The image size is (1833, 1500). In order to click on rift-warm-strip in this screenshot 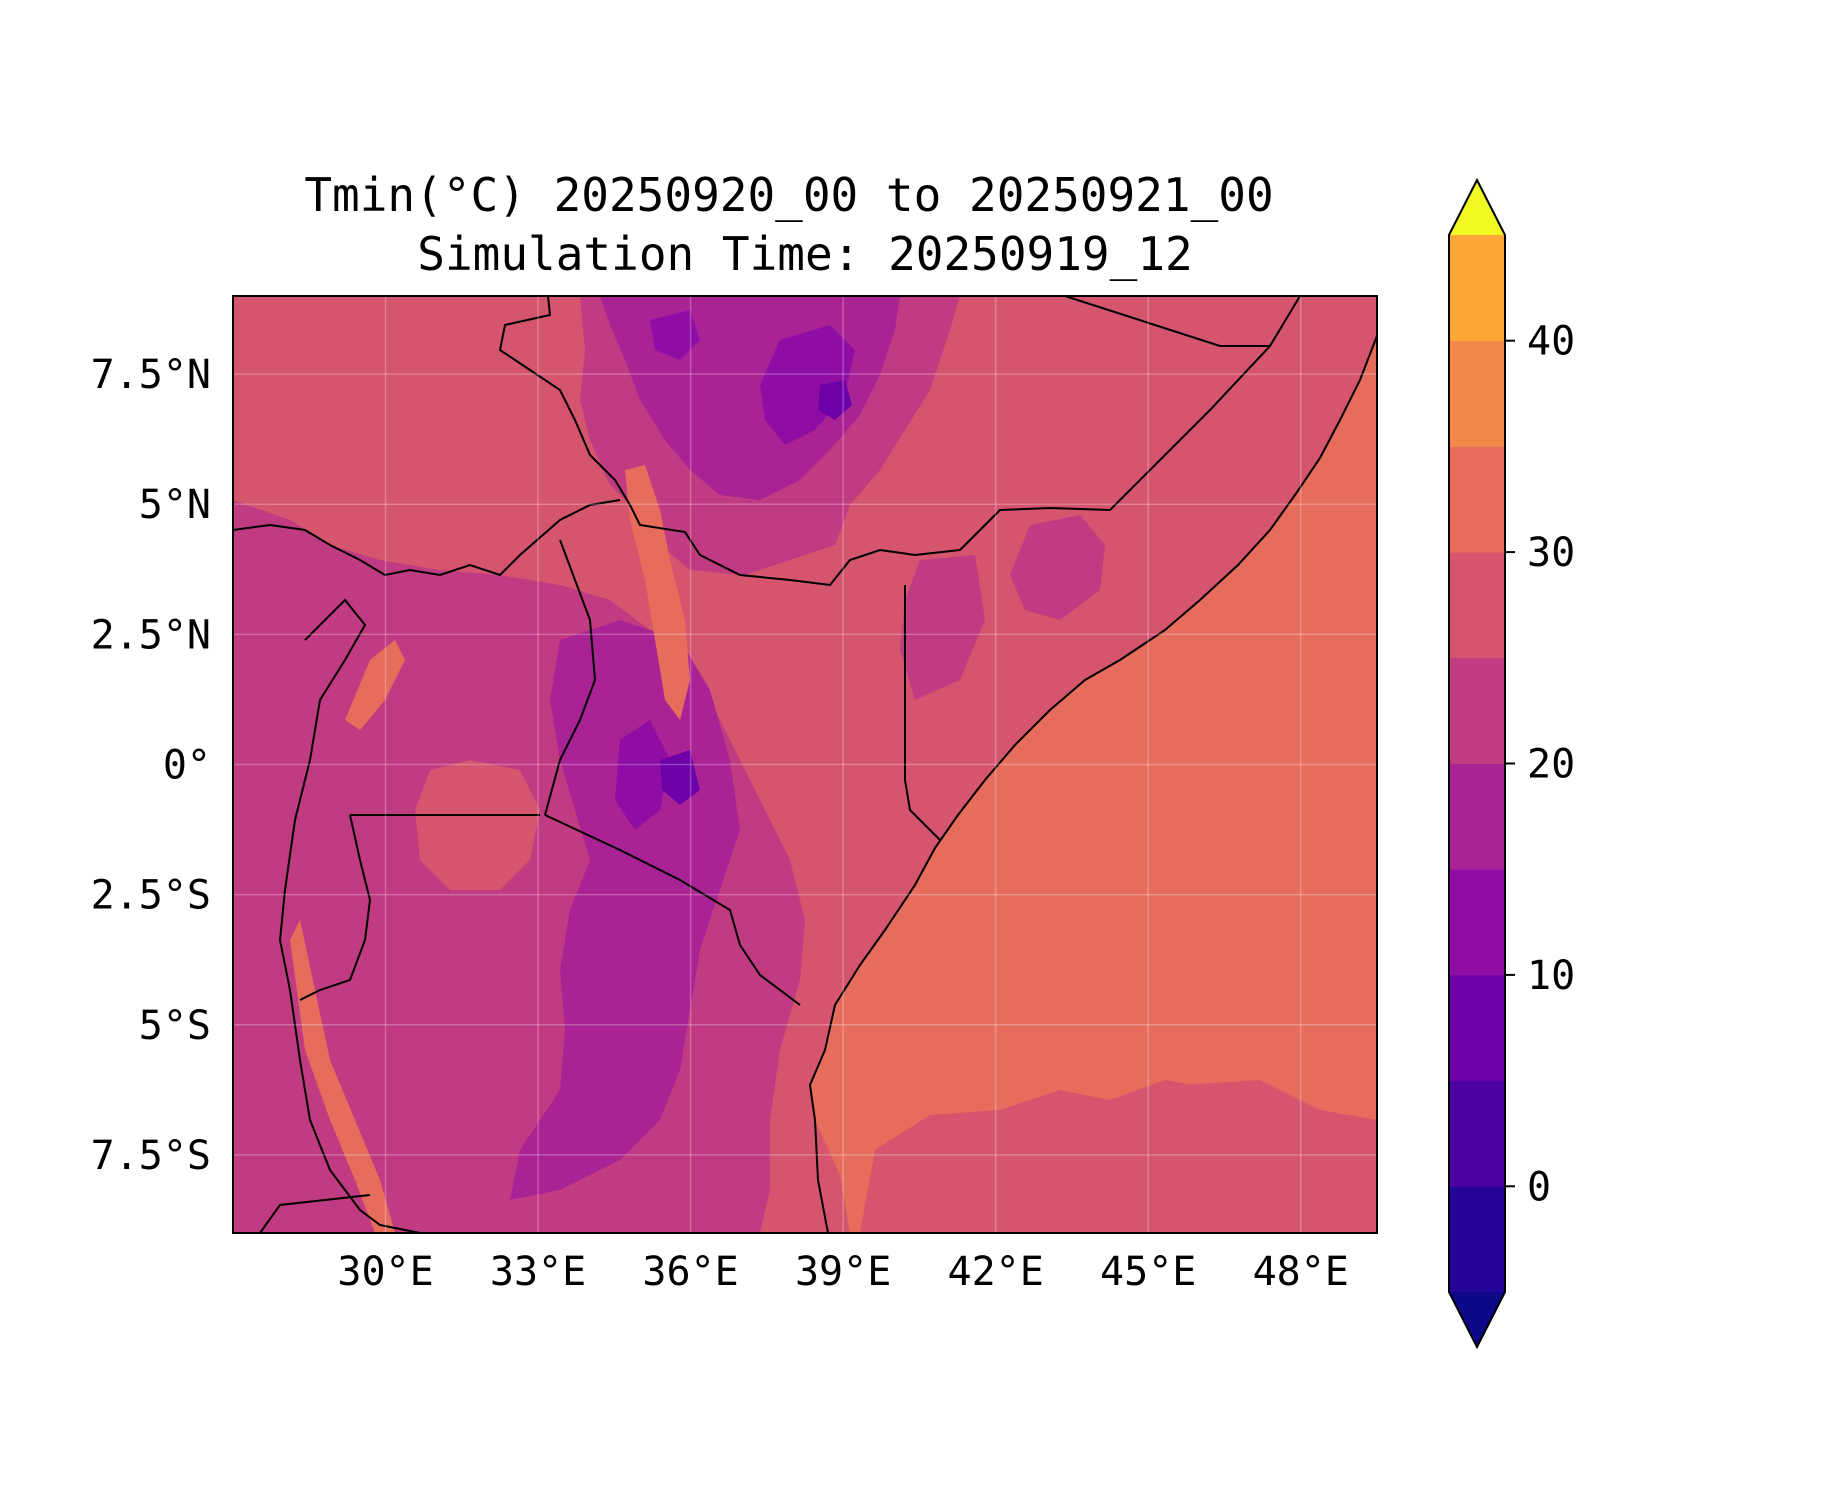, I will do `click(657, 592)`.